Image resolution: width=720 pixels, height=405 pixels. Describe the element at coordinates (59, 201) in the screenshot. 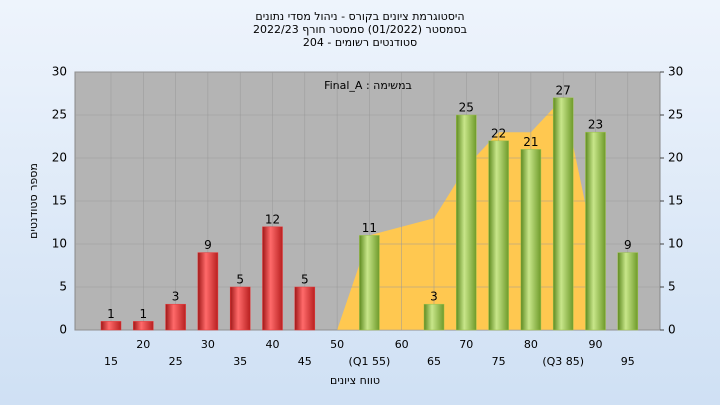

I see `y-tick-label: 15` at that location.